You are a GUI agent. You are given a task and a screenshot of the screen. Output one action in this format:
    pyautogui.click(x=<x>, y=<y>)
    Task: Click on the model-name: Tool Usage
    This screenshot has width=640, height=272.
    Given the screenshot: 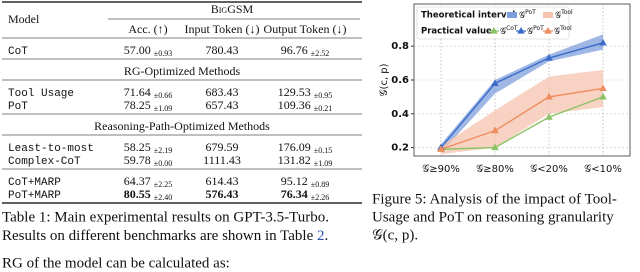 What is the action you would take?
    pyautogui.click(x=41, y=94)
    